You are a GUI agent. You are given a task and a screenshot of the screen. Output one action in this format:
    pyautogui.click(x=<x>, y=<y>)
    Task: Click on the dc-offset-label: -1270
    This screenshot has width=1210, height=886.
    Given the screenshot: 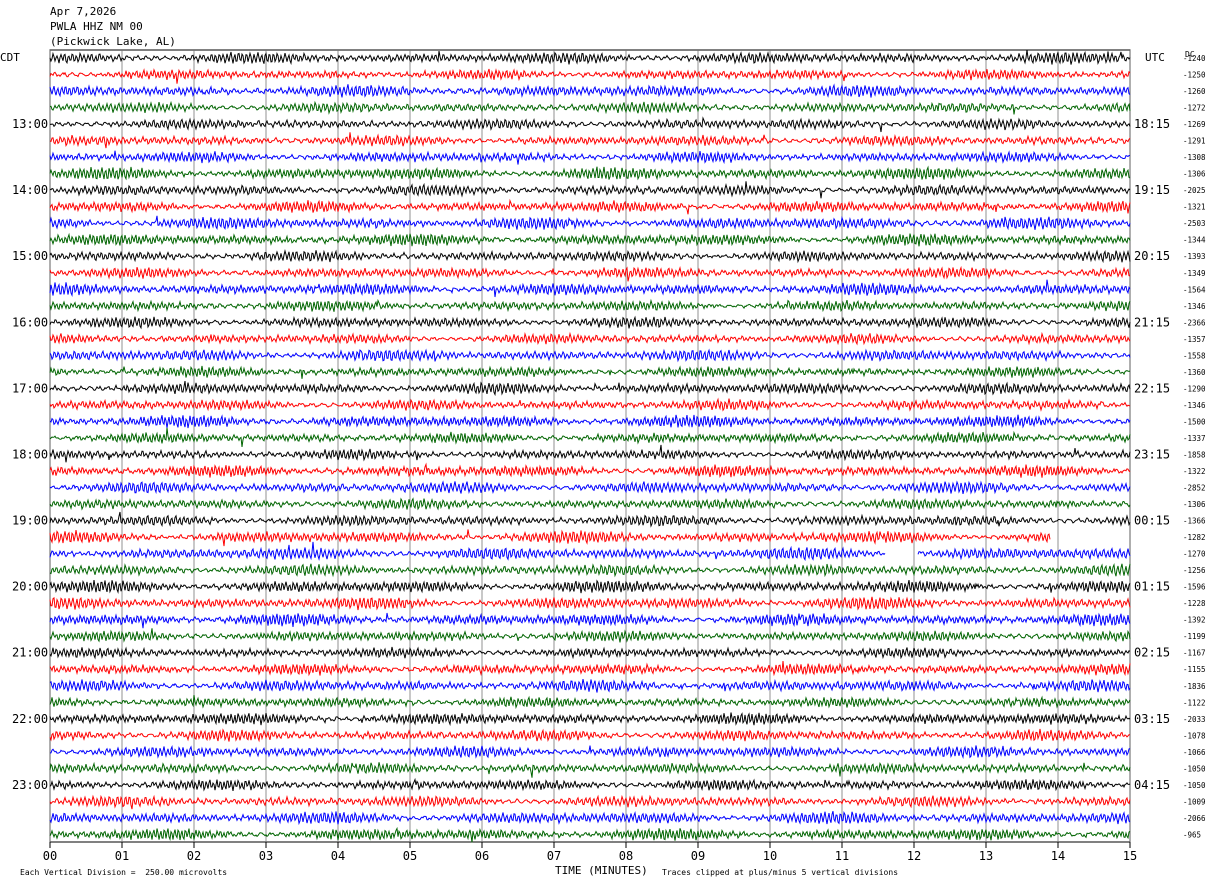 What is the action you would take?
    pyautogui.click(x=1194, y=554)
    